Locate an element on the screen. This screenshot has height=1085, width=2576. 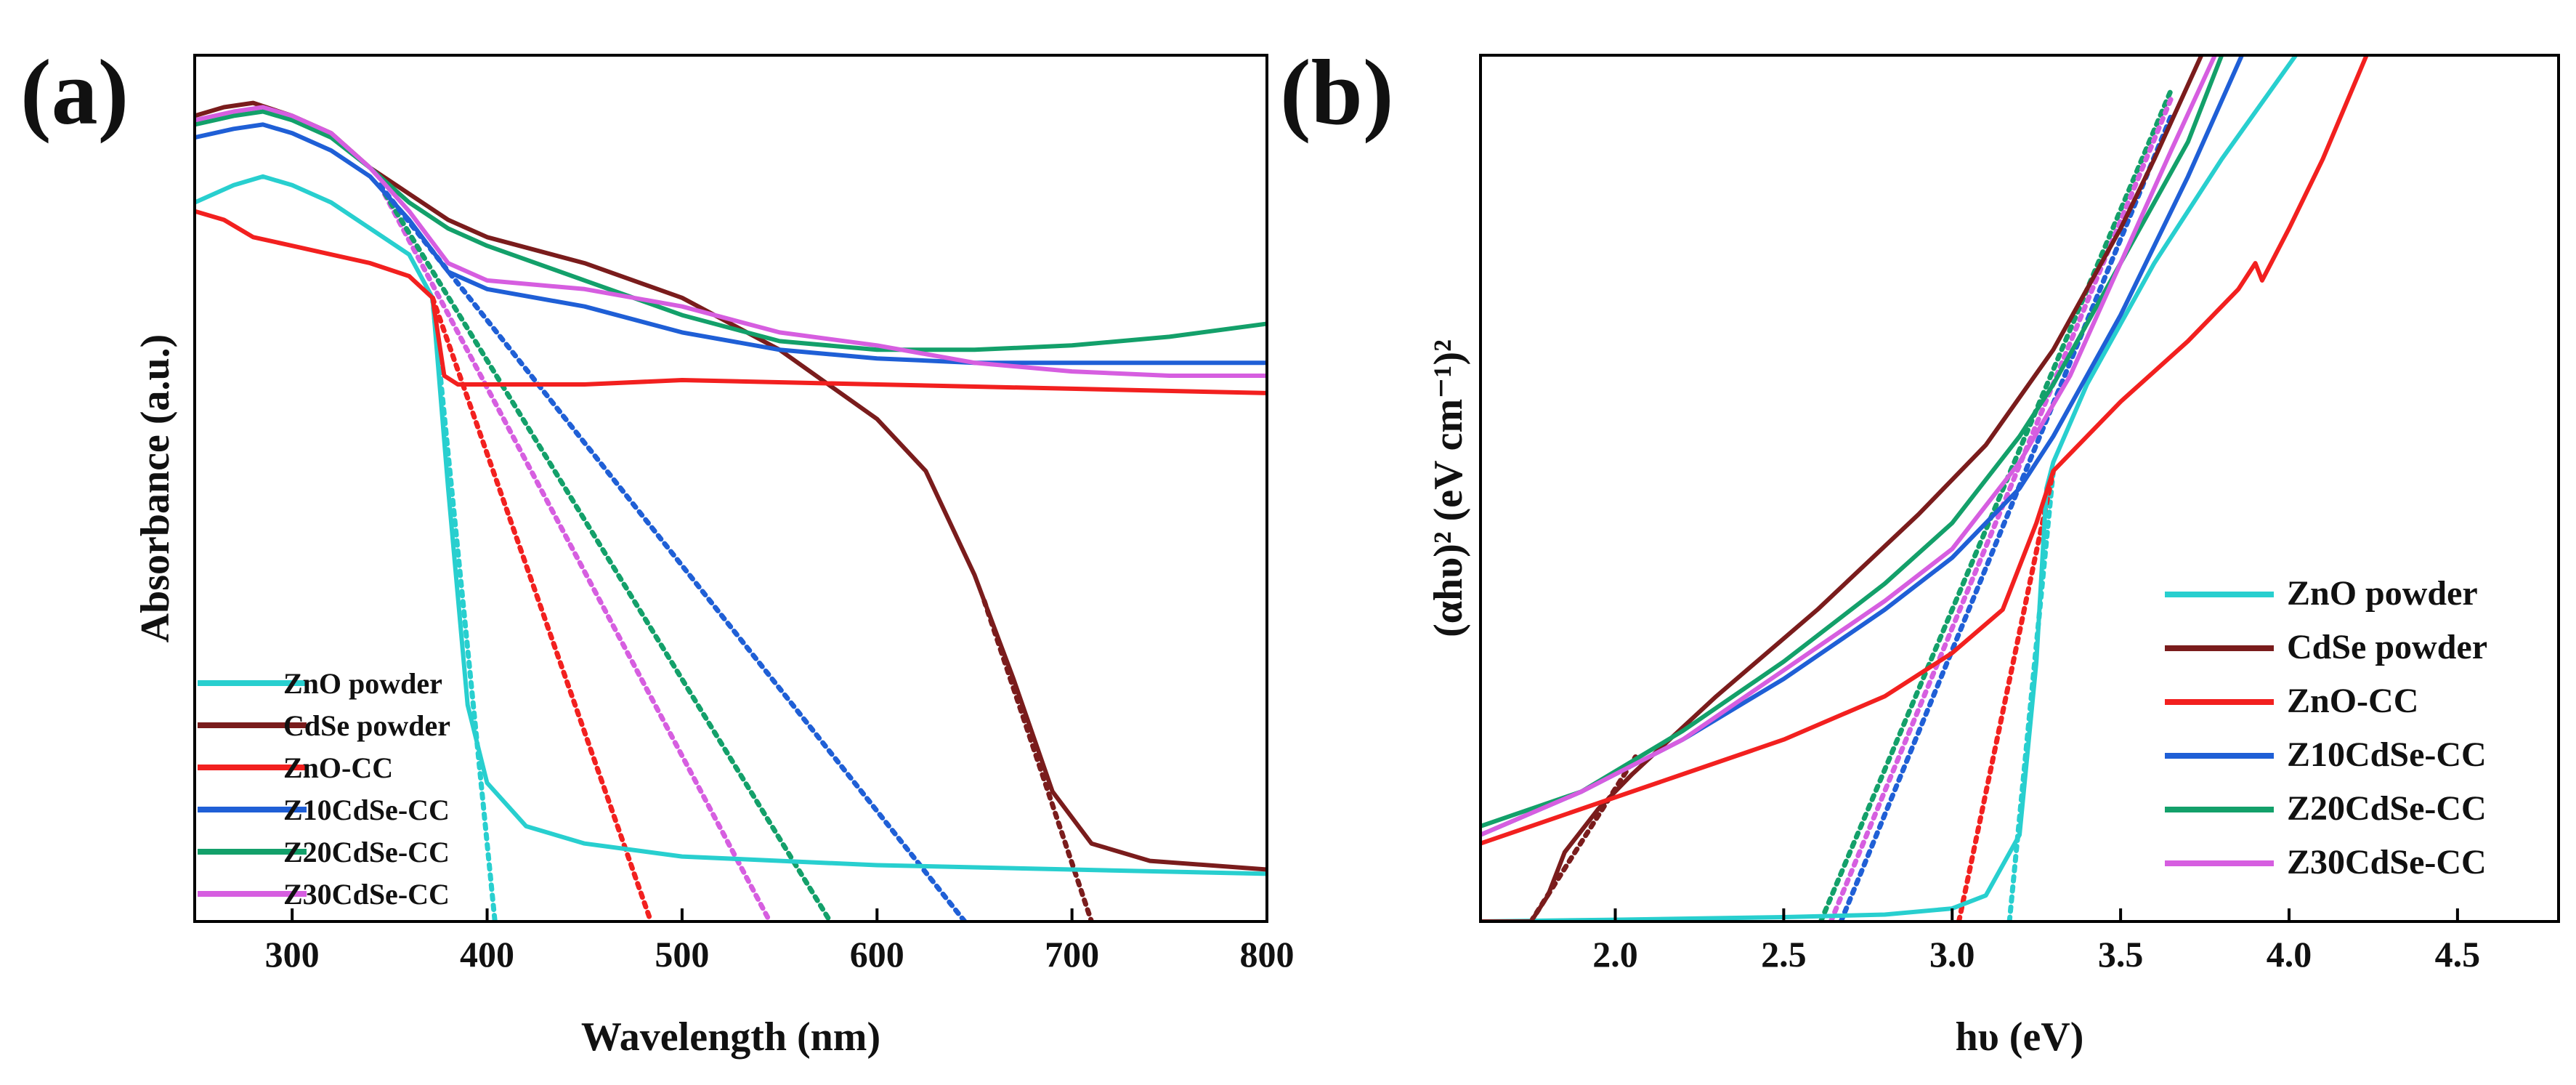
panel-a-legend-label: CdSe powder is located at coordinates (366, 725).